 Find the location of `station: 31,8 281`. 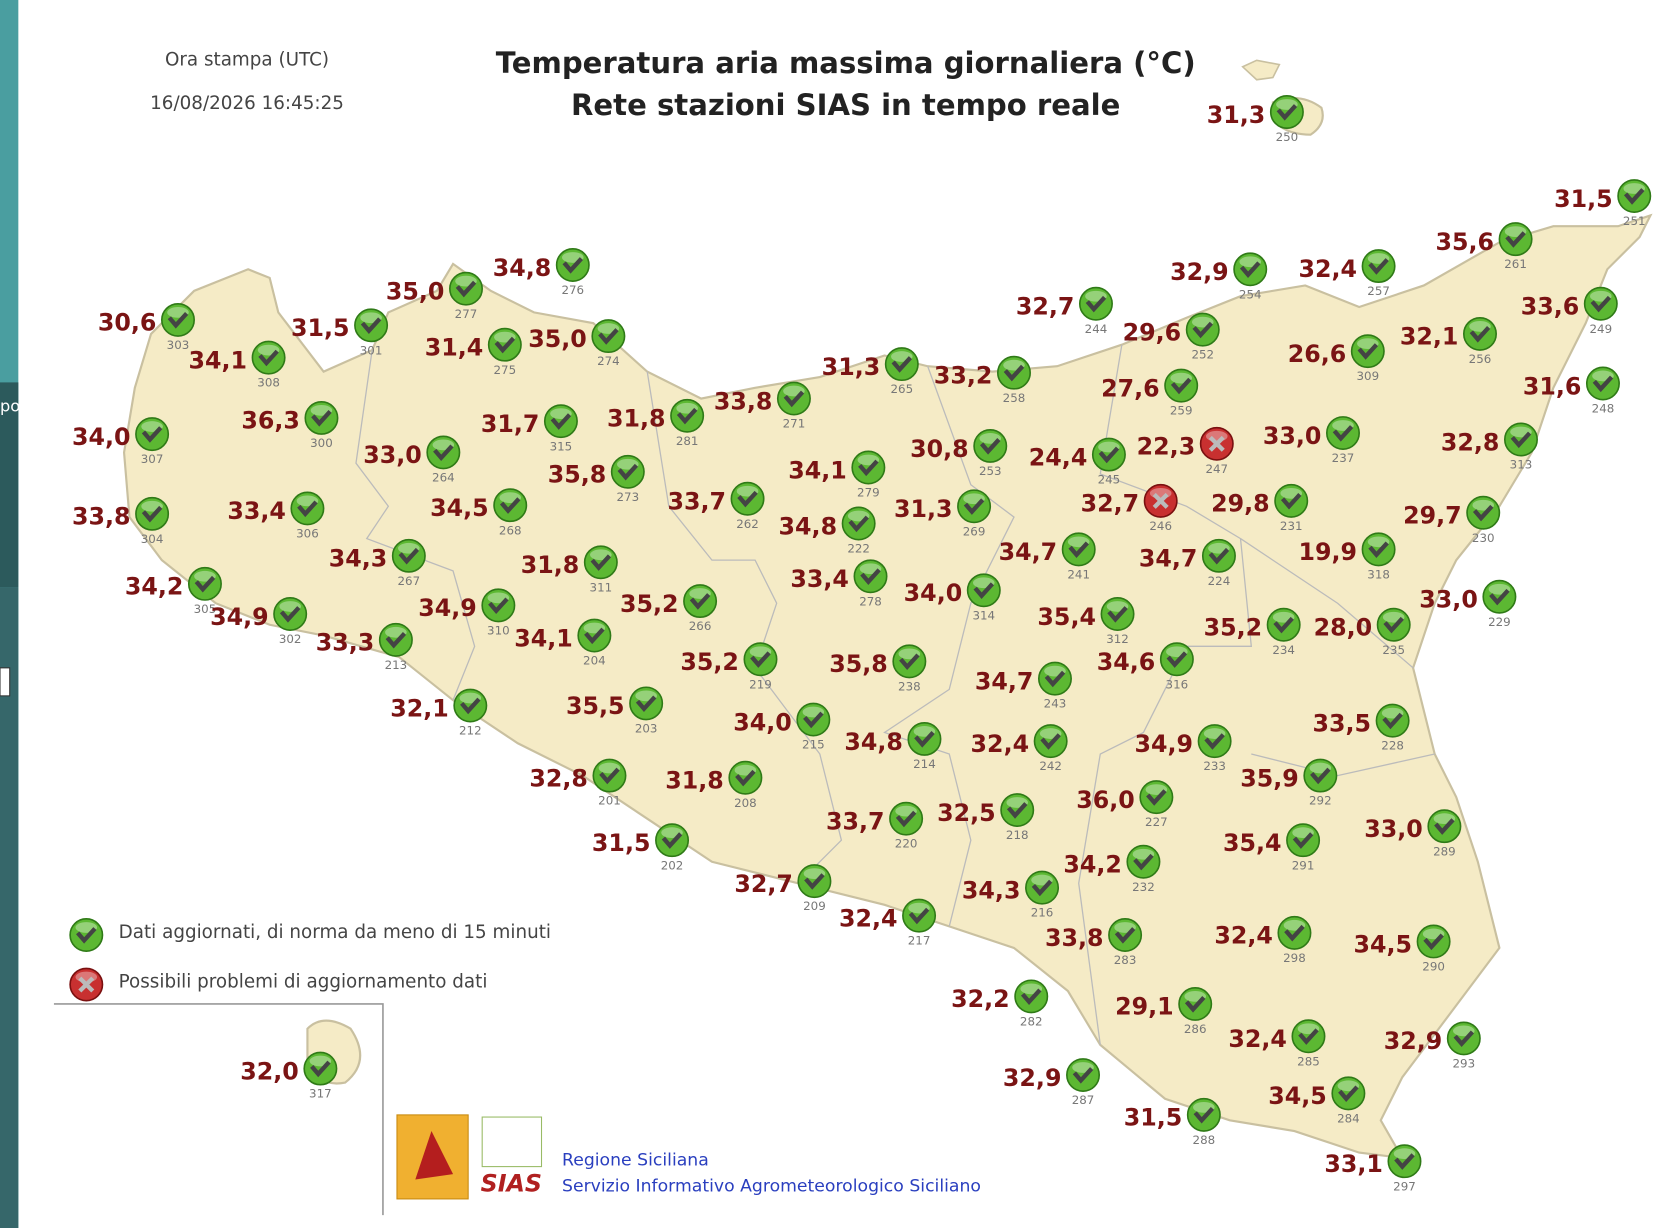

station: 31,8 281 is located at coordinates (656, 423).